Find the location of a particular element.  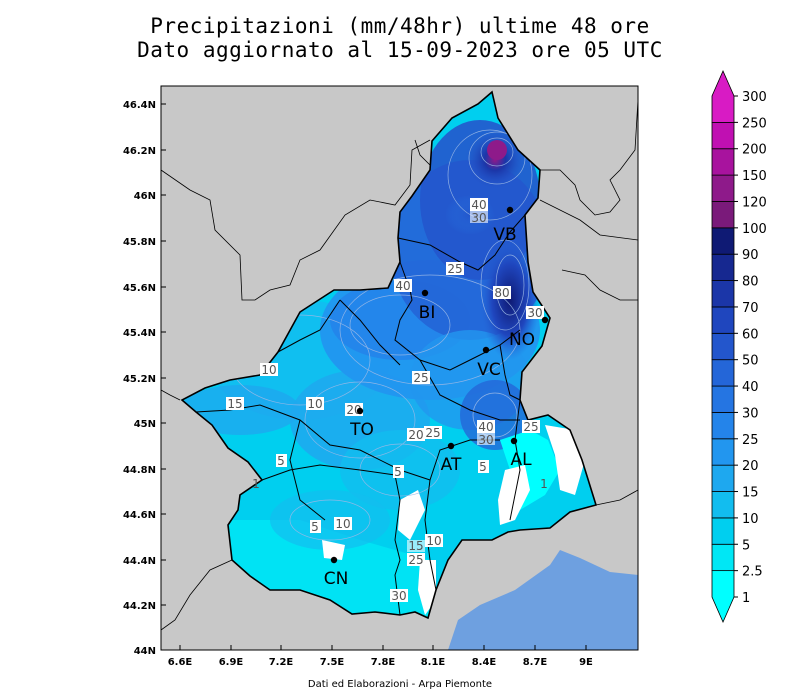

lat-label: 44.6N is located at coordinates (139, 515).